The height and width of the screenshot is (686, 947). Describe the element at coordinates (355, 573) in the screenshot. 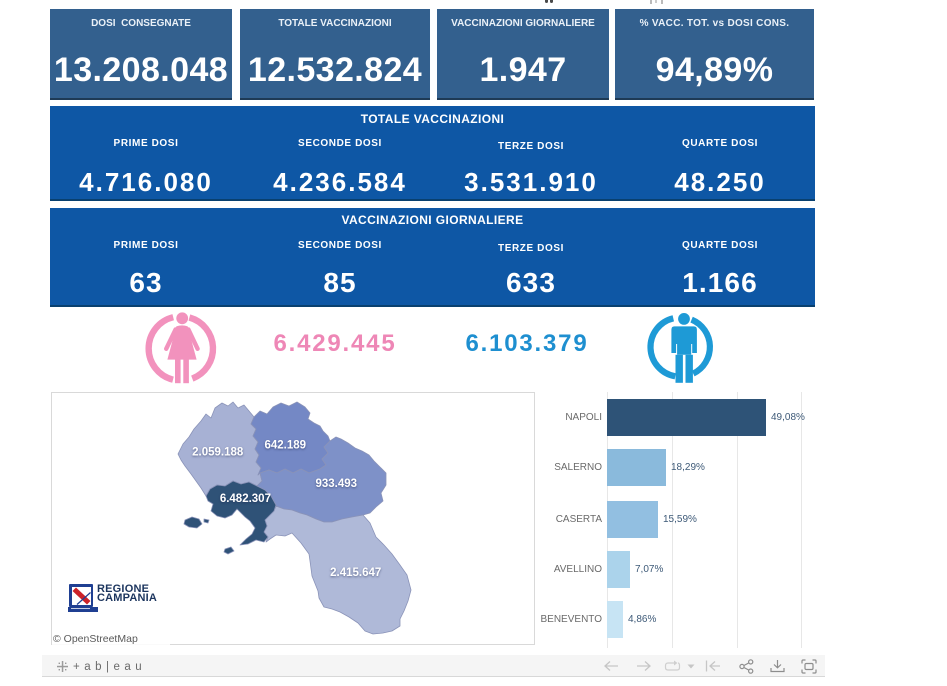

I see `svg-text: 2.415.647` at that location.